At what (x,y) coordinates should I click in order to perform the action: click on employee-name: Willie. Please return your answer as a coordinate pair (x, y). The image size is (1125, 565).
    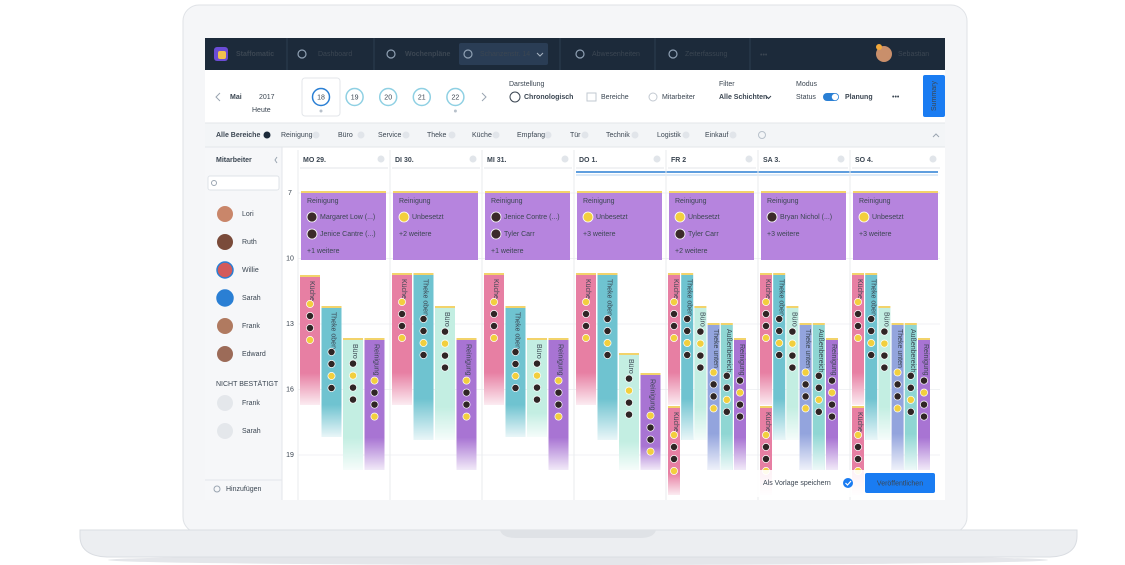
    Looking at the image, I should click on (250, 270).